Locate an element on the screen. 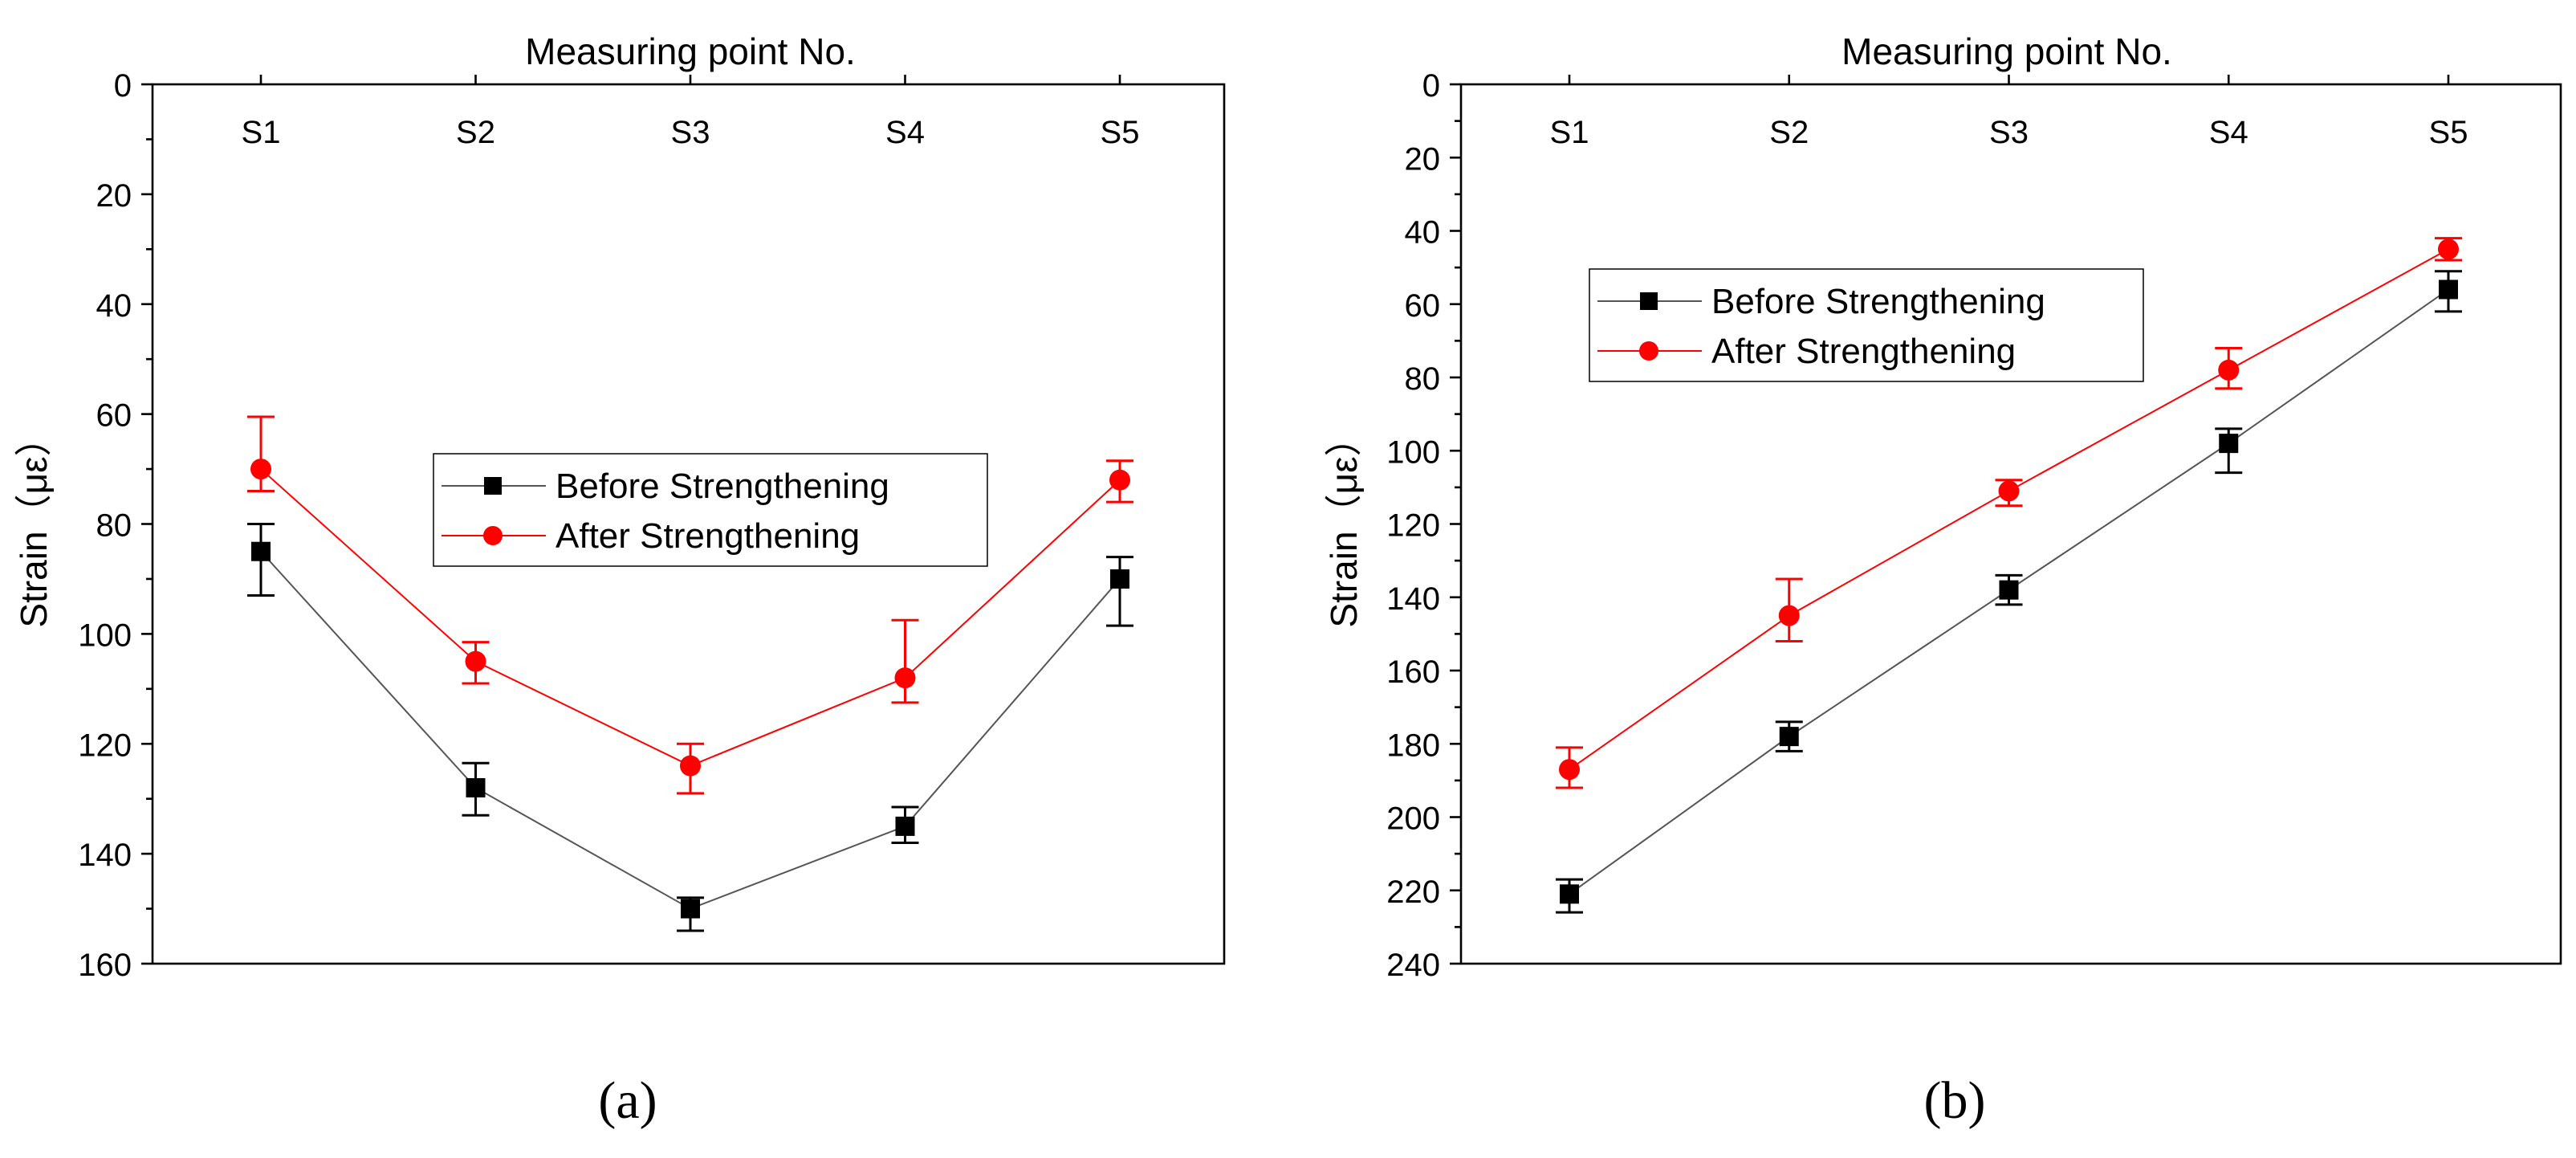 This screenshot has height=1158, width=2576. panel-label: (a) is located at coordinates (627, 1100).